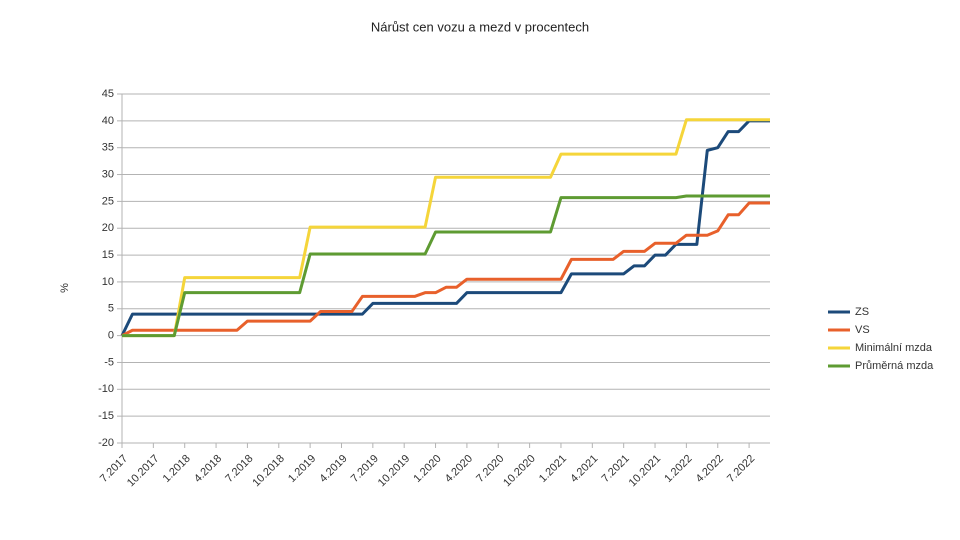 This screenshot has height=540, width=960. Describe the element at coordinates (678, 469) in the screenshot. I see `x-tick-label: 1.2022` at that location.